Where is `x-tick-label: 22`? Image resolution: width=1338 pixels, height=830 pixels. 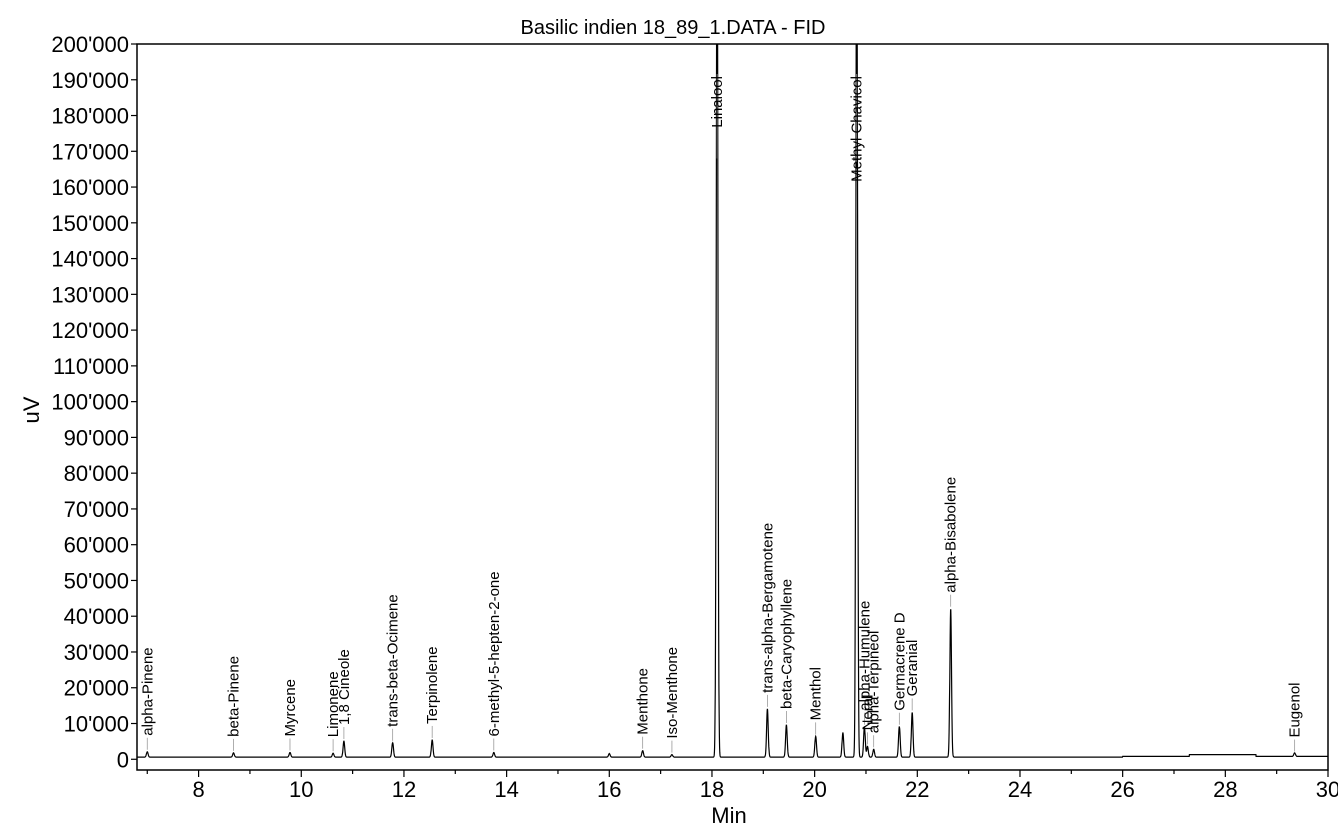
x-tick-label: 22 is located at coordinates (917, 789).